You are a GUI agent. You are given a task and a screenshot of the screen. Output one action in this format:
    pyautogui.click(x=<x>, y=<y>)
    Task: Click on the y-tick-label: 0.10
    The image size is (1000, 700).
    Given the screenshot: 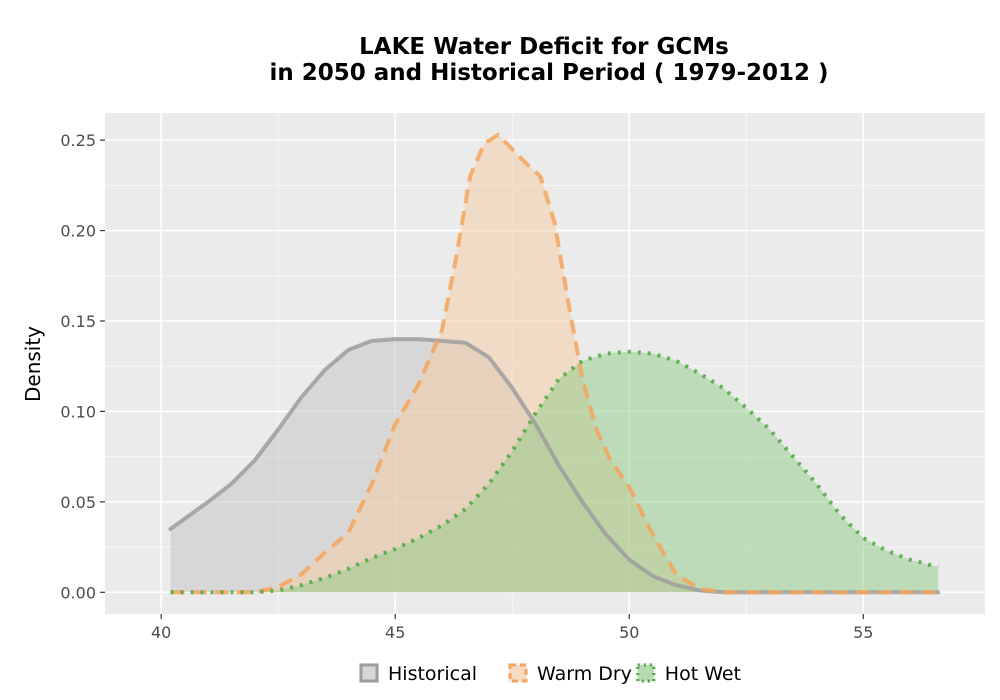 What is the action you would take?
    pyautogui.click(x=78, y=411)
    